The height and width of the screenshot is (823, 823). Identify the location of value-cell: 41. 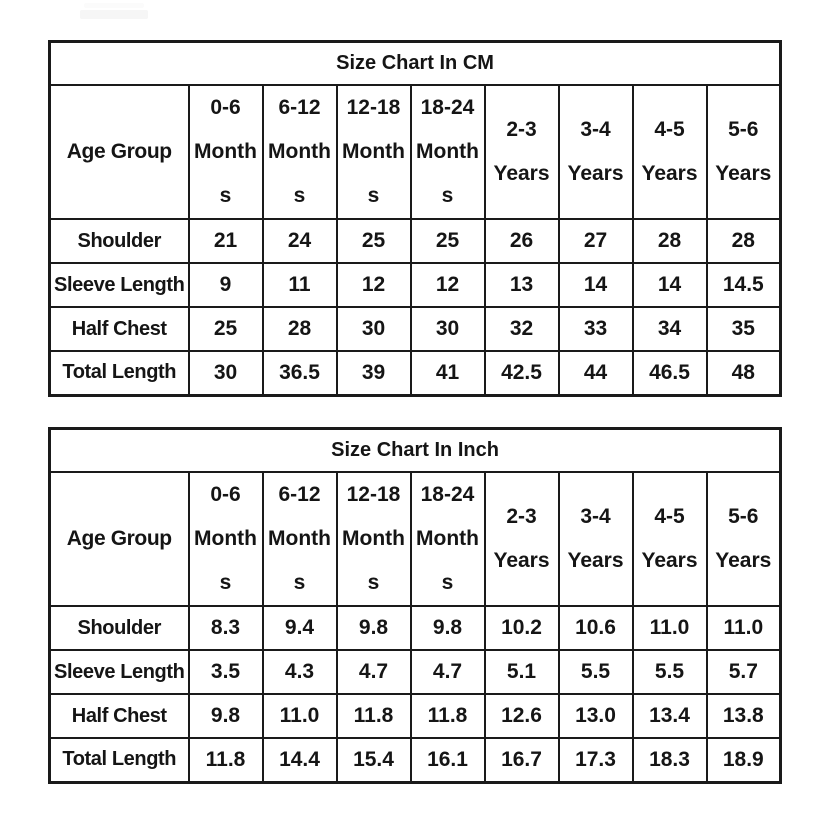
(447, 373).